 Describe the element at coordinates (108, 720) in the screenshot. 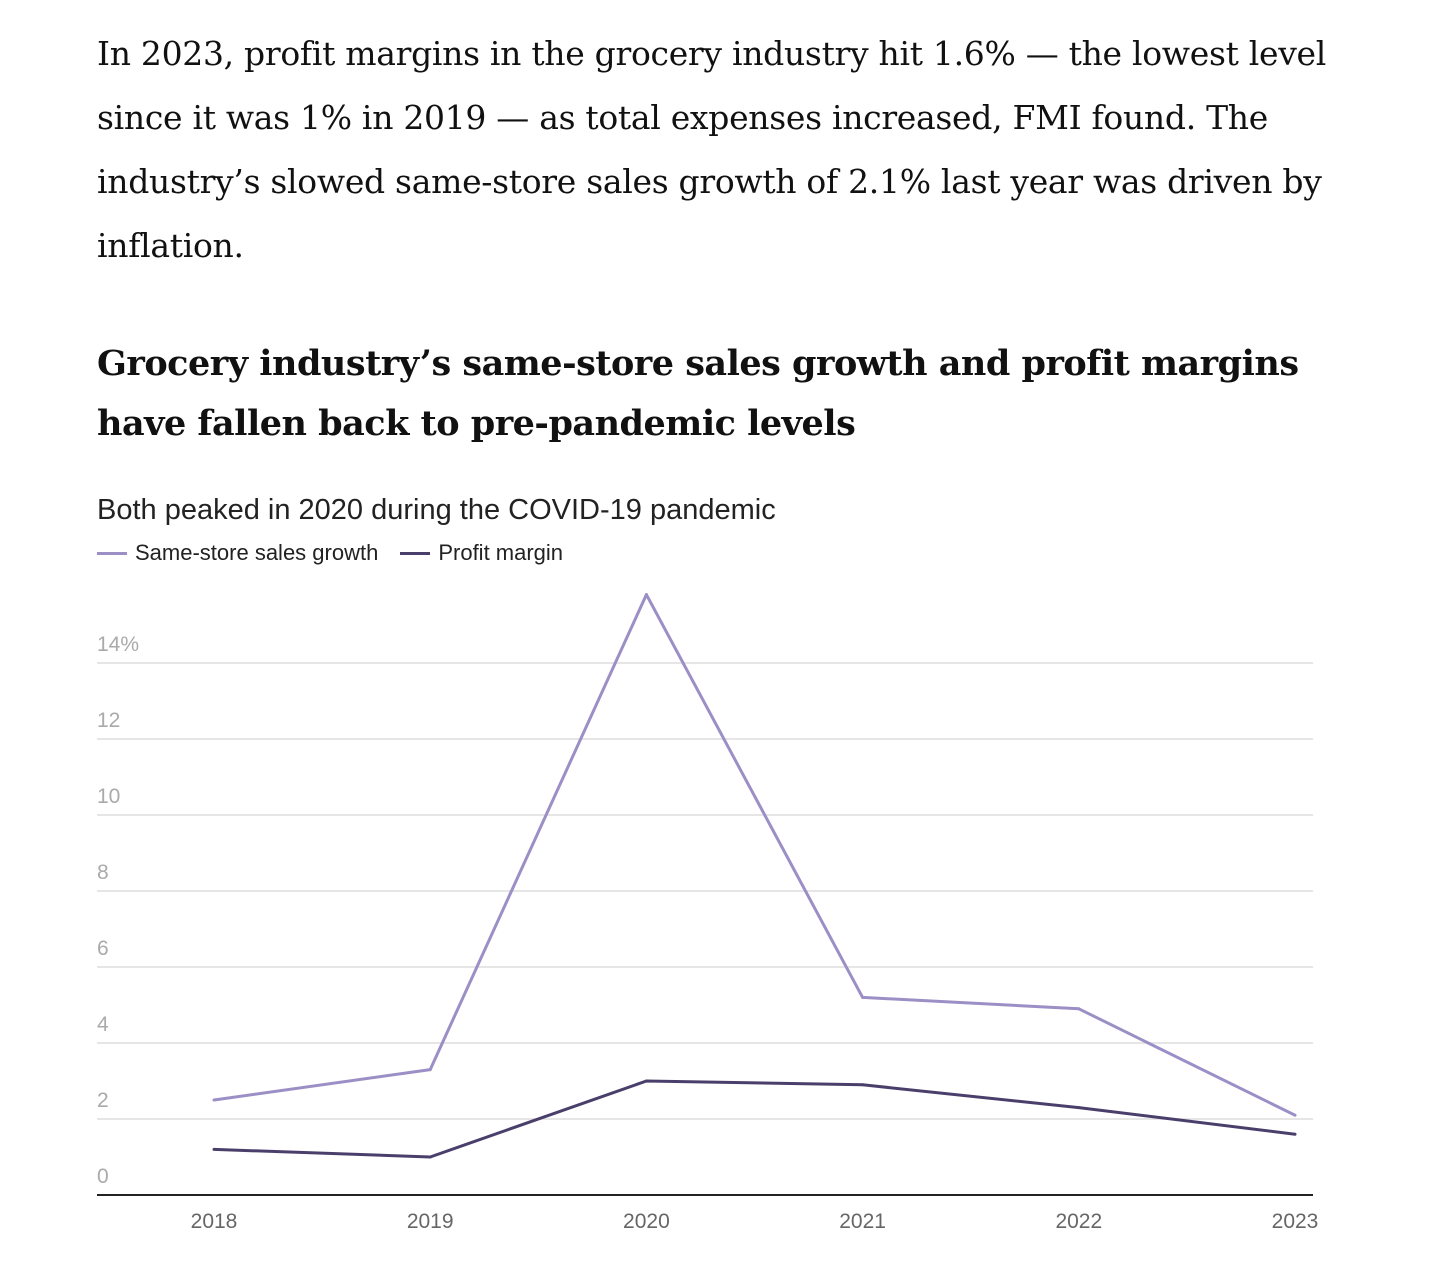

I see `y-tick-label: 12` at that location.